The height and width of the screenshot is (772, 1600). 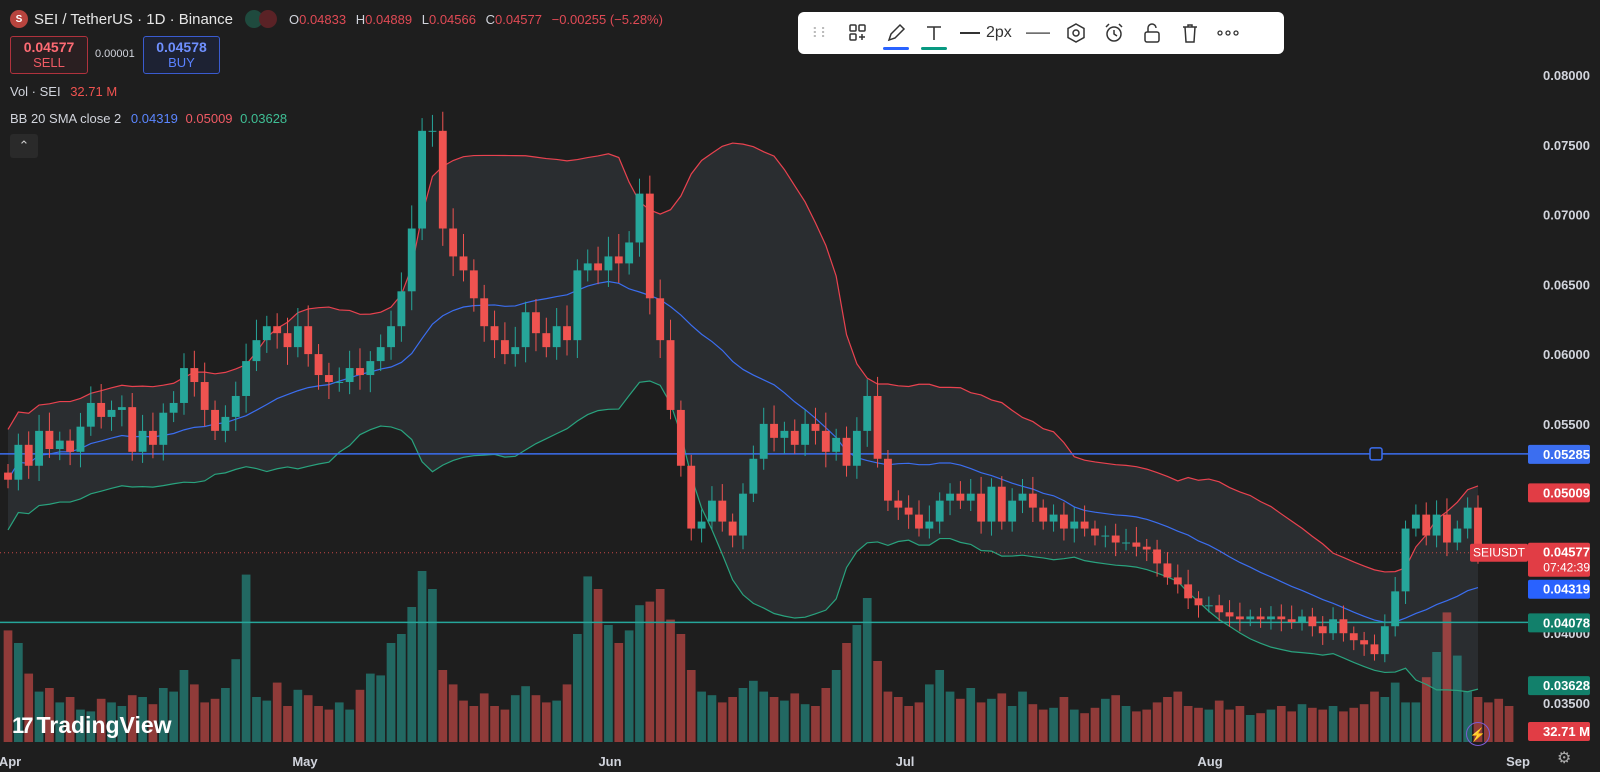 What do you see at coordinates (92, 725) in the screenshot?
I see `tradingview-logo: 17 TradingView` at bounding box center [92, 725].